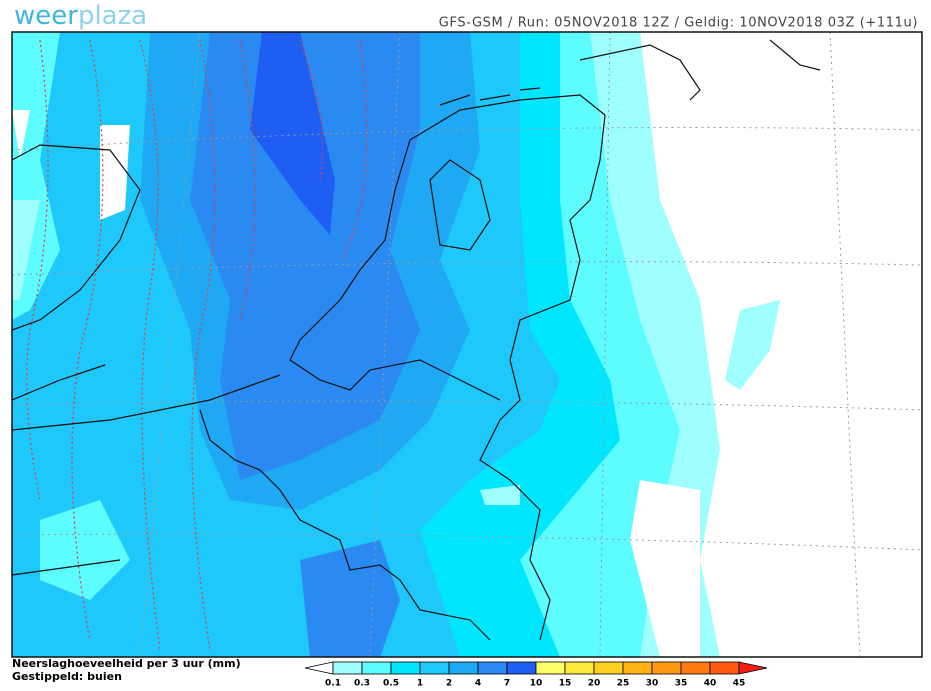 The height and width of the screenshot is (691, 931). What do you see at coordinates (739, 684) in the screenshot?
I see `colorbar-tick-label: 45` at bounding box center [739, 684].